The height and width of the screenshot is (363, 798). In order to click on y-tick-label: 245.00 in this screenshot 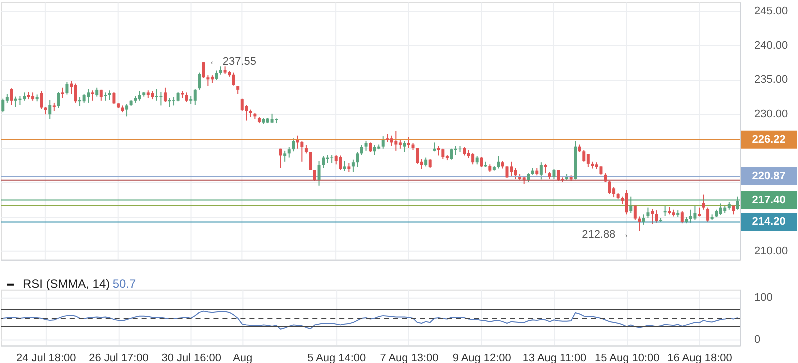, I will do `click(771, 12)`.